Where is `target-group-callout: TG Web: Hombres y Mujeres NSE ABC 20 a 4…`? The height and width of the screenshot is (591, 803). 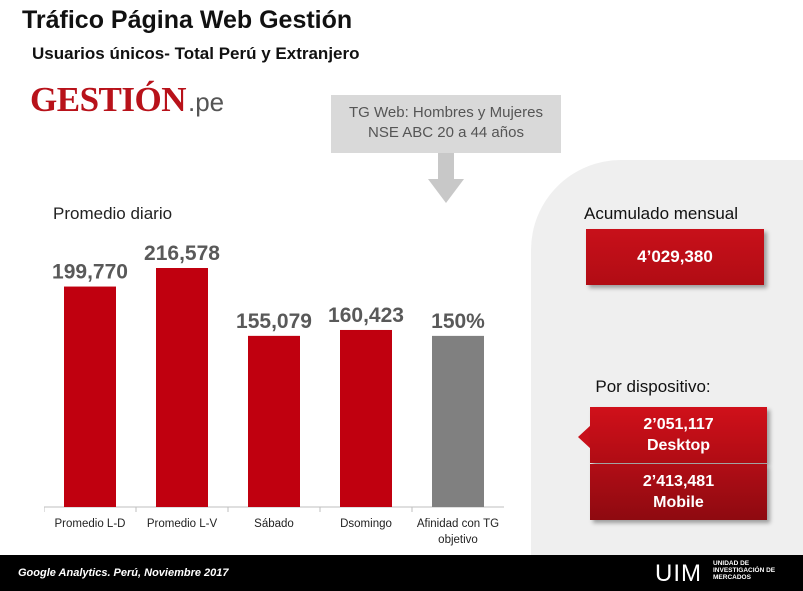
target-group-callout: TG Web: Hombres y Mujeres NSE ABC 20 a 4… is located at coordinates (446, 124).